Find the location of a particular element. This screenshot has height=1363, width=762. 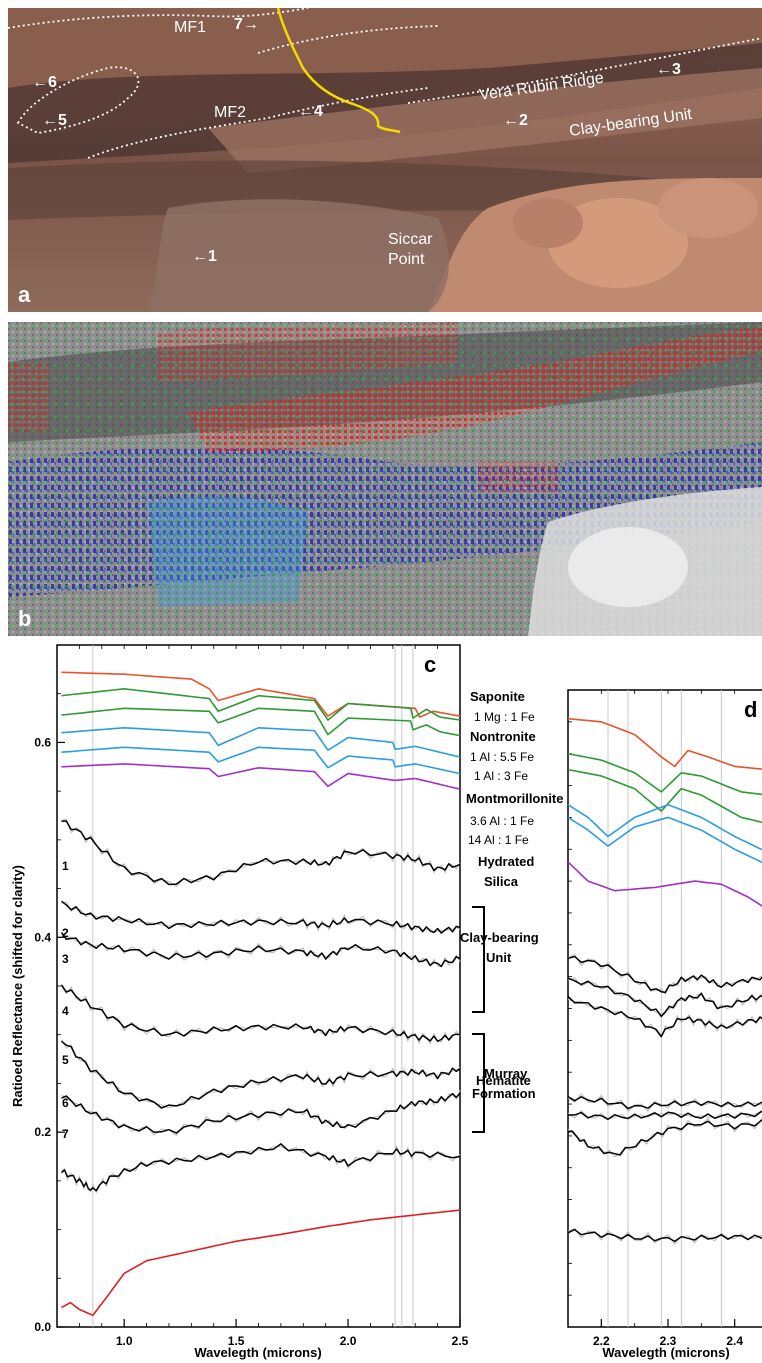

marker-7: 7→ is located at coordinates (246, 24).